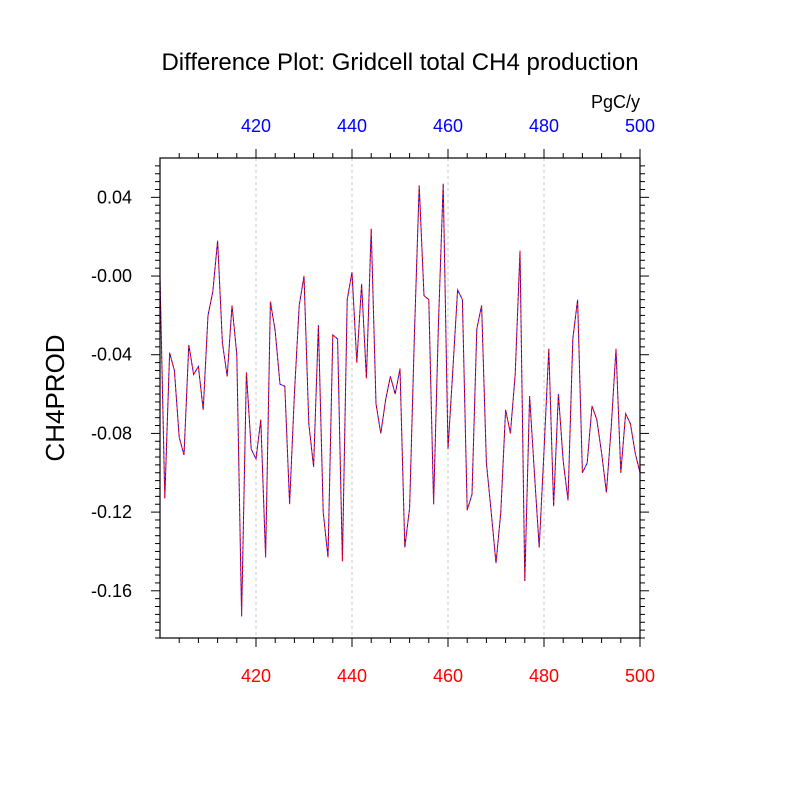  What do you see at coordinates (111, 512) in the screenshot?
I see `y-tick-label: -0.12` at bounding box center [111, 512].